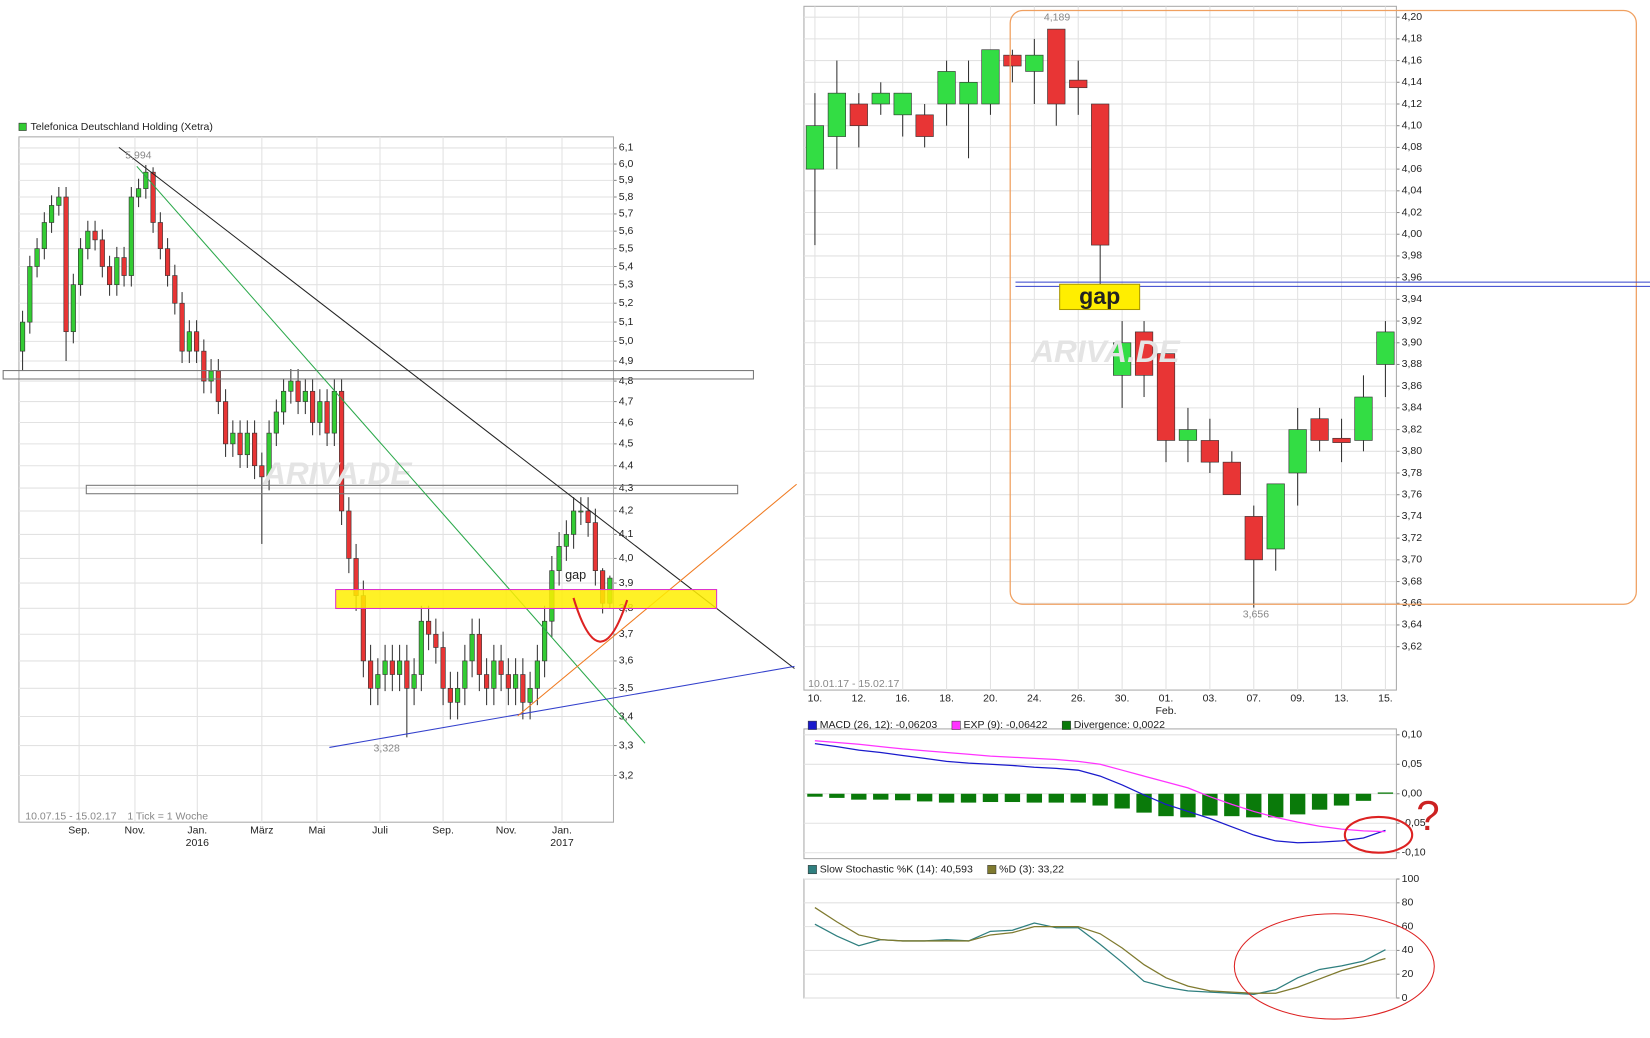  What do you see at coordinates (626, 661) in the screenshot?
I see `y-tick-label: 3,6` at bounding box center [626, 661].